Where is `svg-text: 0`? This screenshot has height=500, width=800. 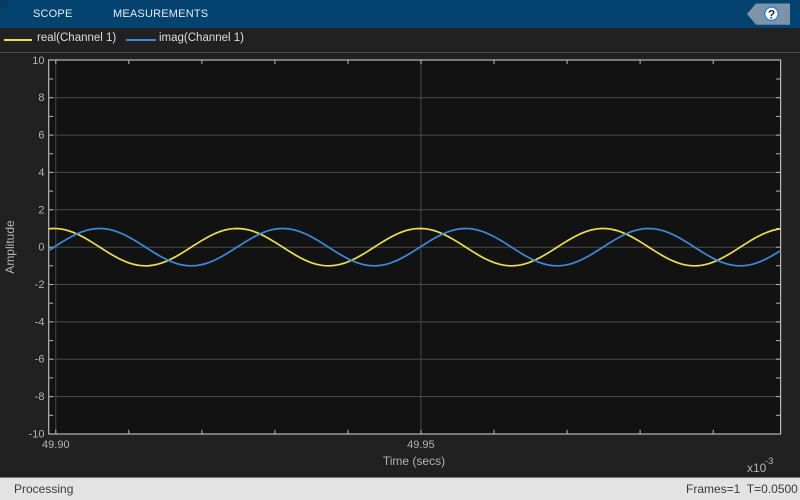
svg-text: 0 is located at coordinates (41, 248).